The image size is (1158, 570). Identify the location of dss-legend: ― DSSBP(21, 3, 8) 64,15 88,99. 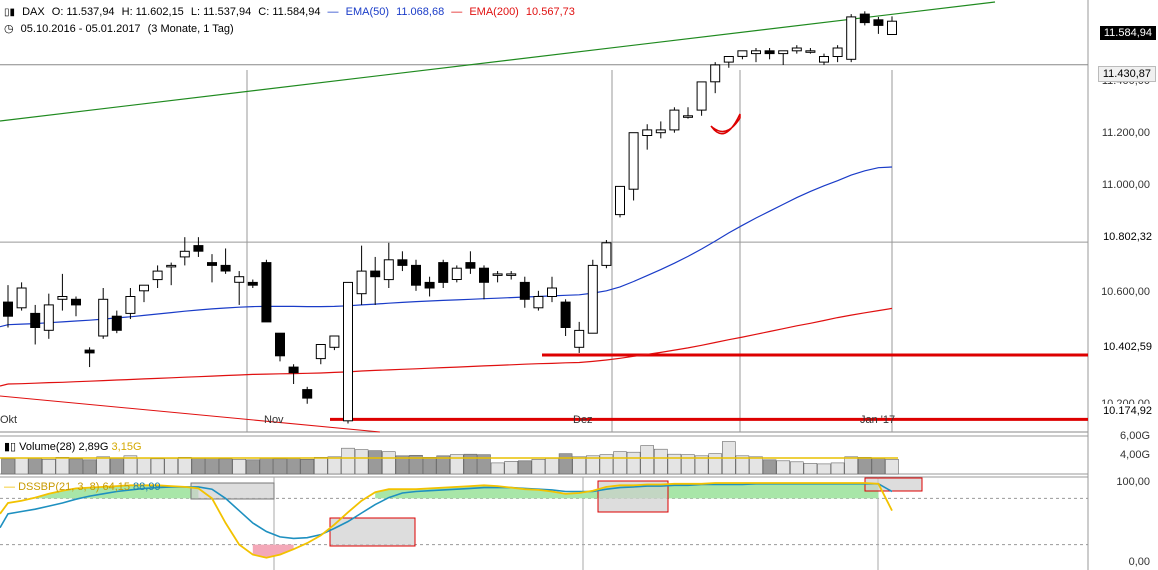
(82, 487).